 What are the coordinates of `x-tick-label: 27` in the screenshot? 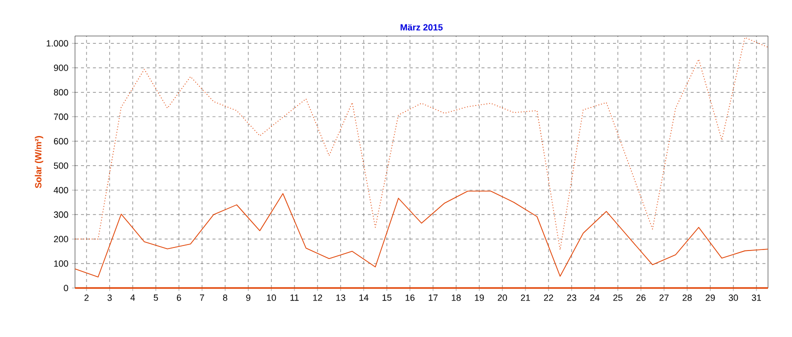 It's located at (664, 297).